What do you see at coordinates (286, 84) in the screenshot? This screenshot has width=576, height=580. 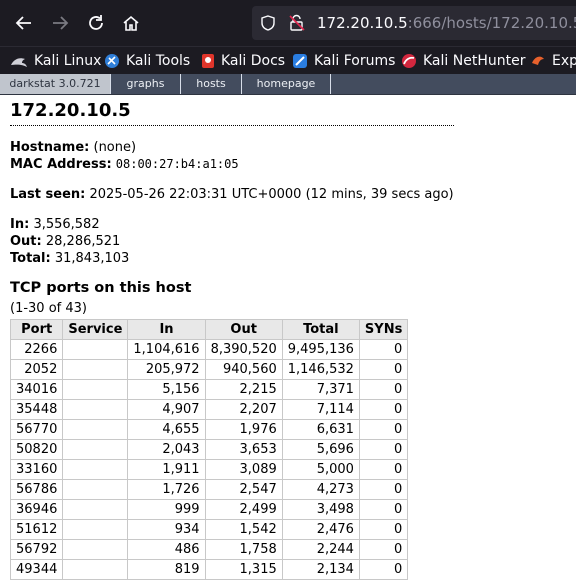 I see `nav-homepage-link: homepage` at bounding box center [286, 84].